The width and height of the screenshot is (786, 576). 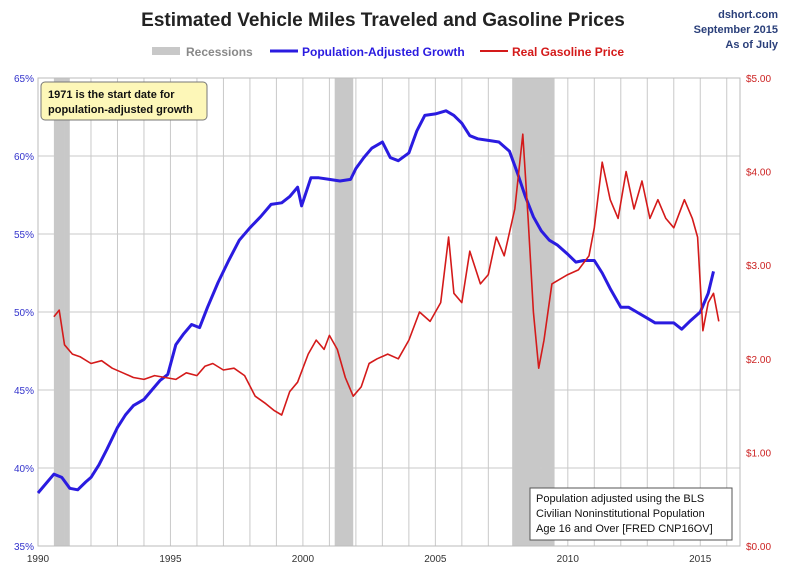 I want to click on y-right-tick-label: $3.00, so click(x=758, y=266).